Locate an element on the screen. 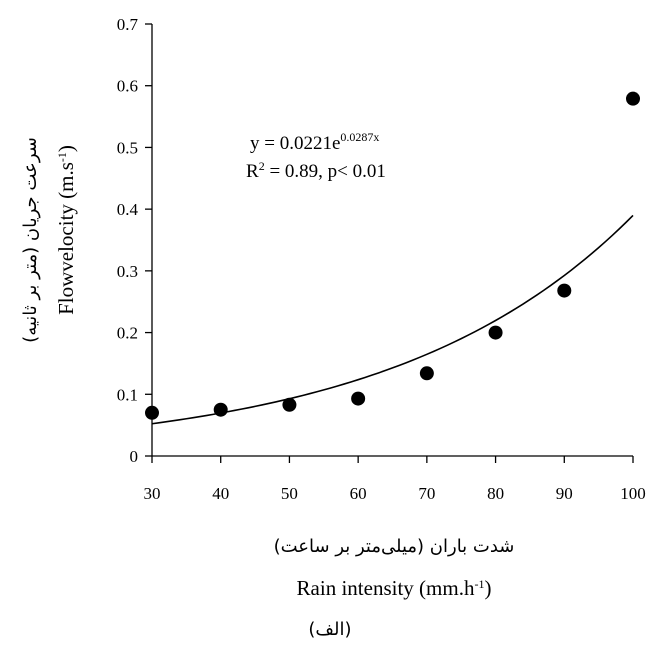  y-tick-label: 0.4 is located at coordinates (128, 209).